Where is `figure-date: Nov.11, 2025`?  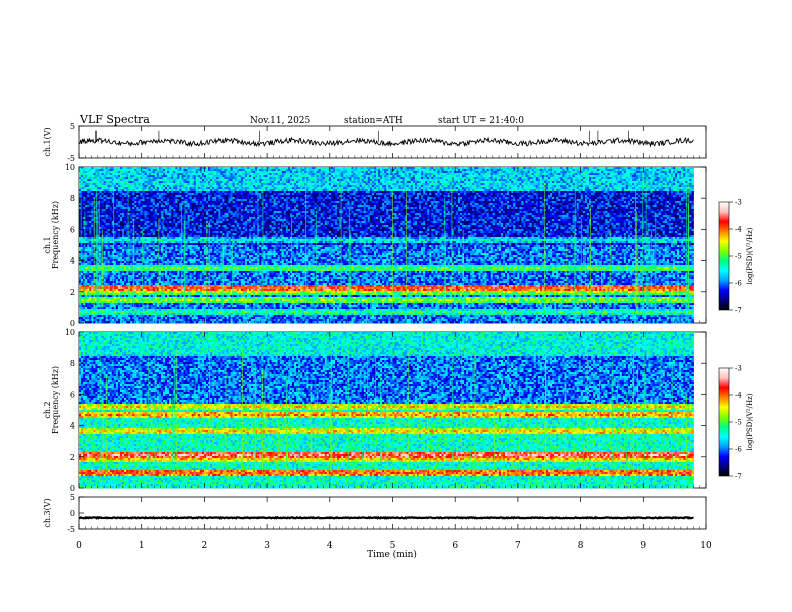
figure-date: Nov.11, 2025 is located at coordinates (280, 121).